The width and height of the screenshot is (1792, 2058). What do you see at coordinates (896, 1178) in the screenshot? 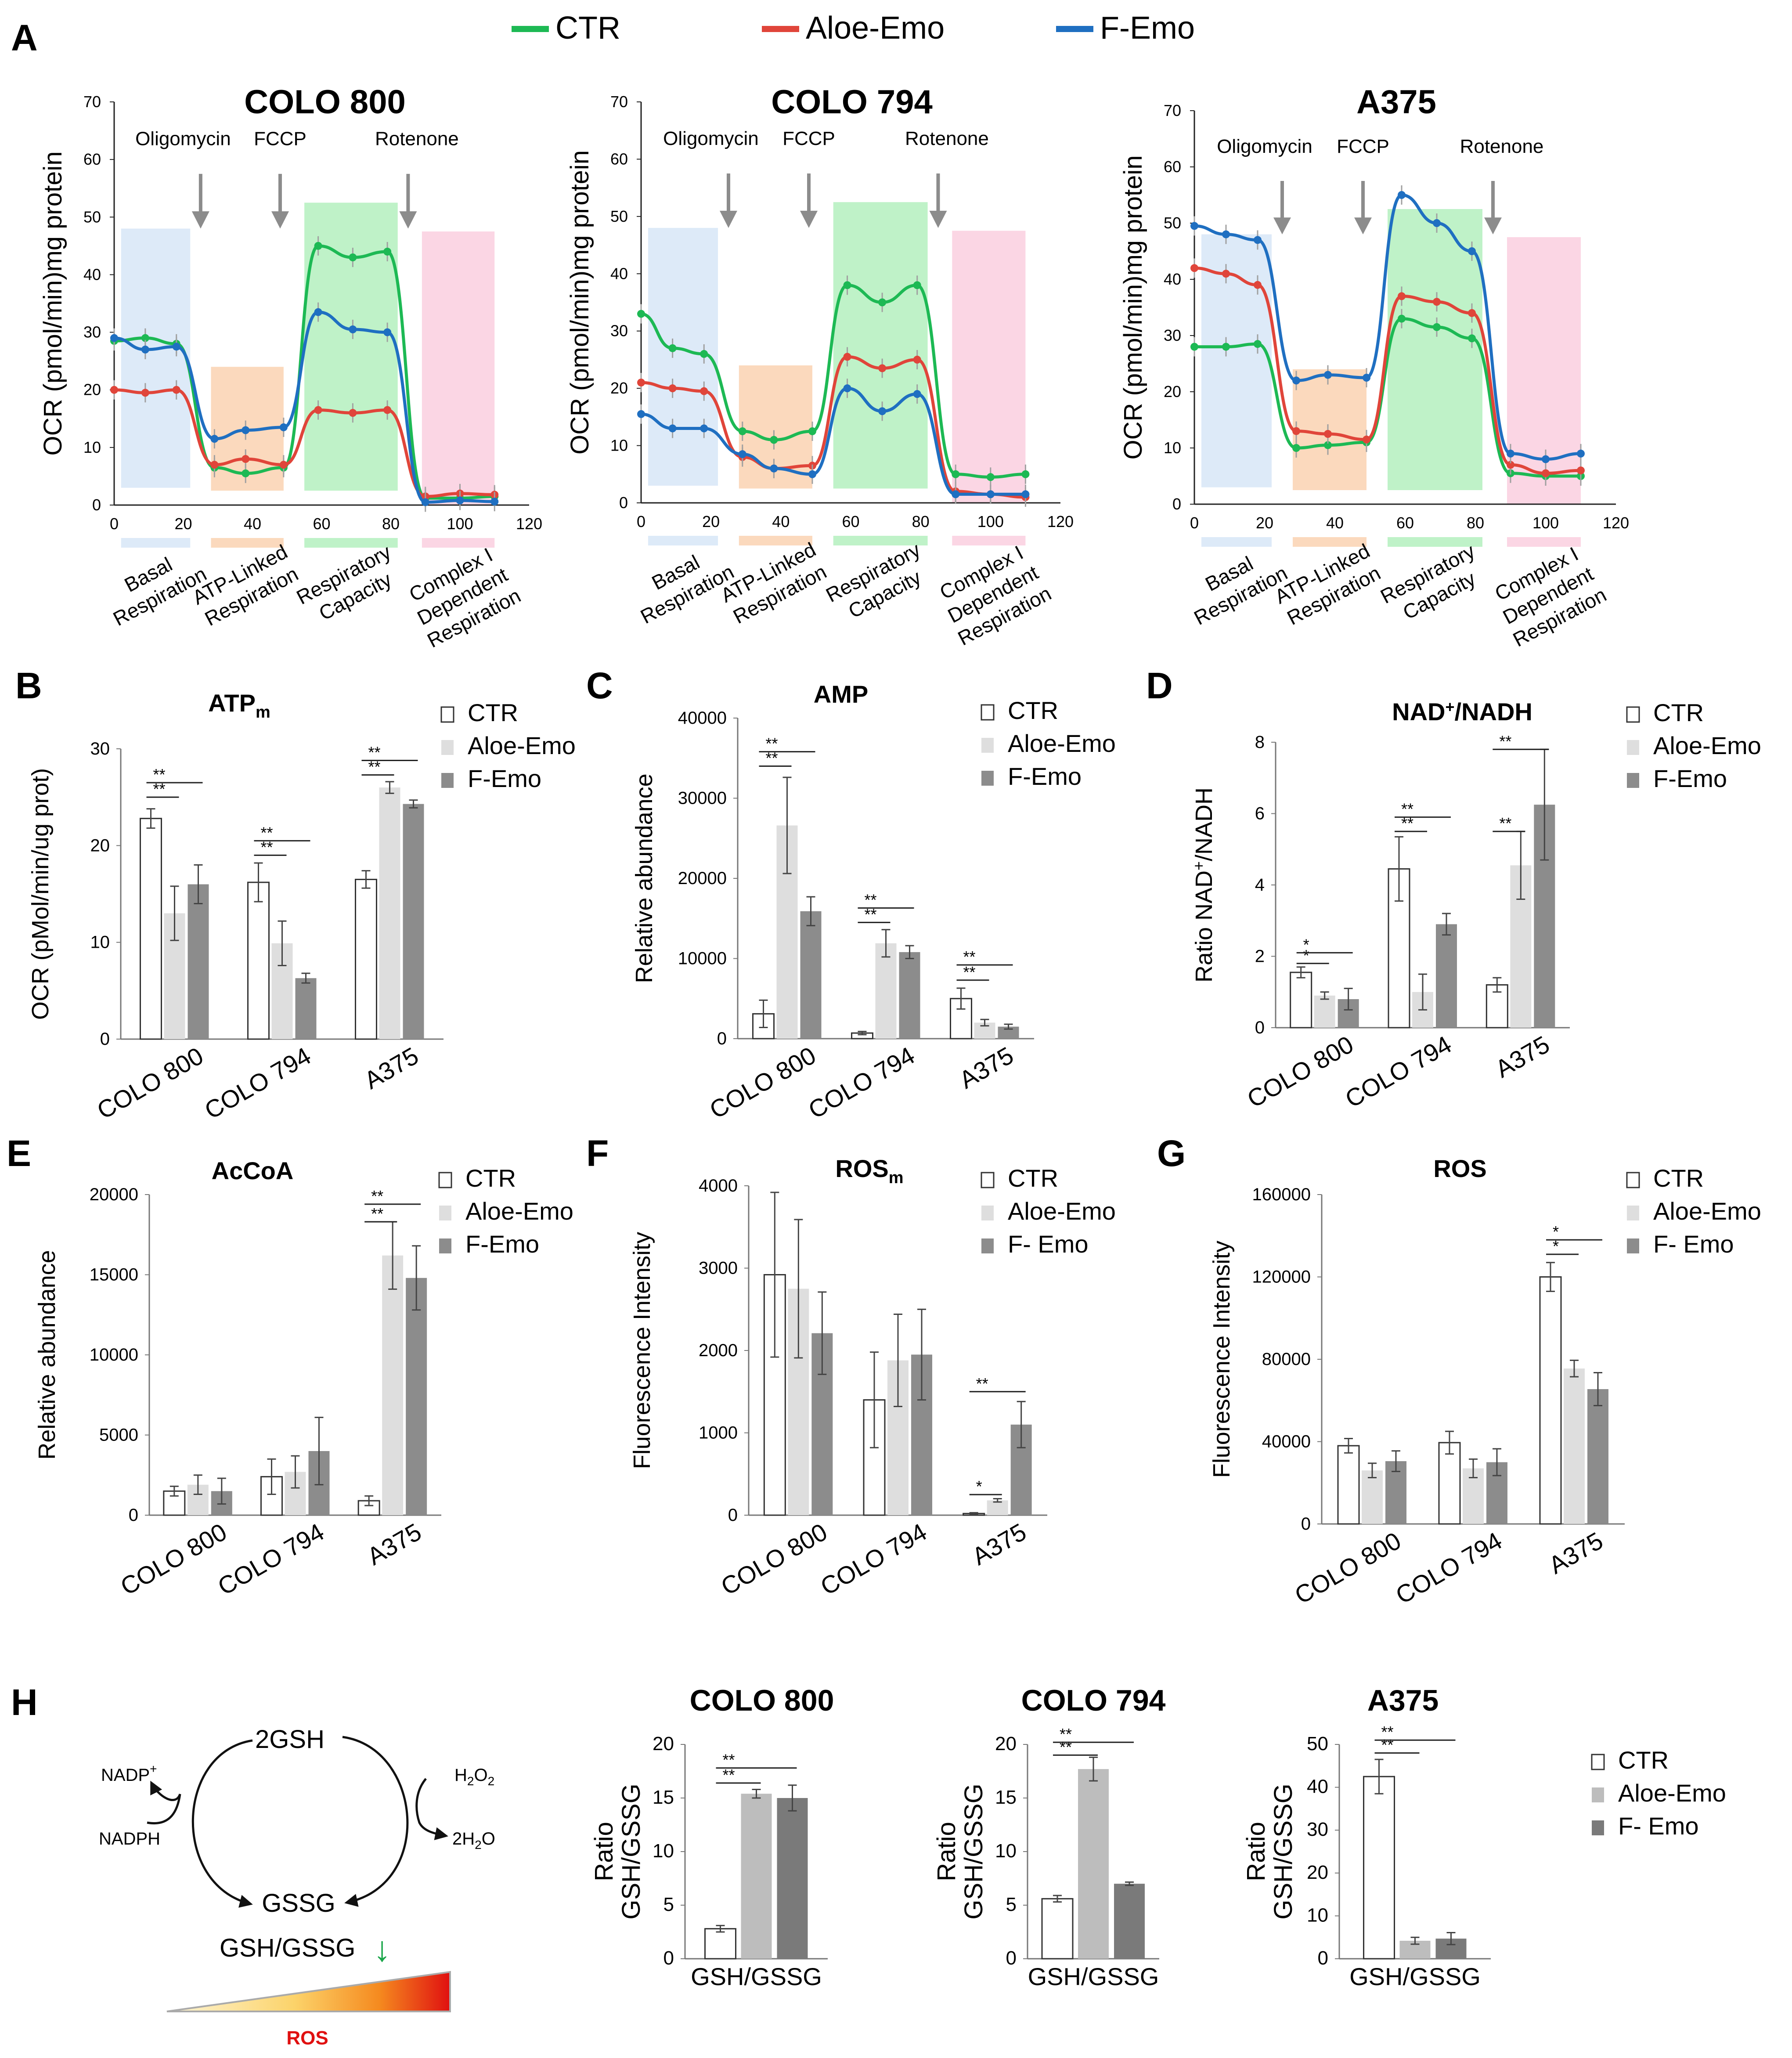
I see `title-sub: m` at bounding box center [896, 1178].